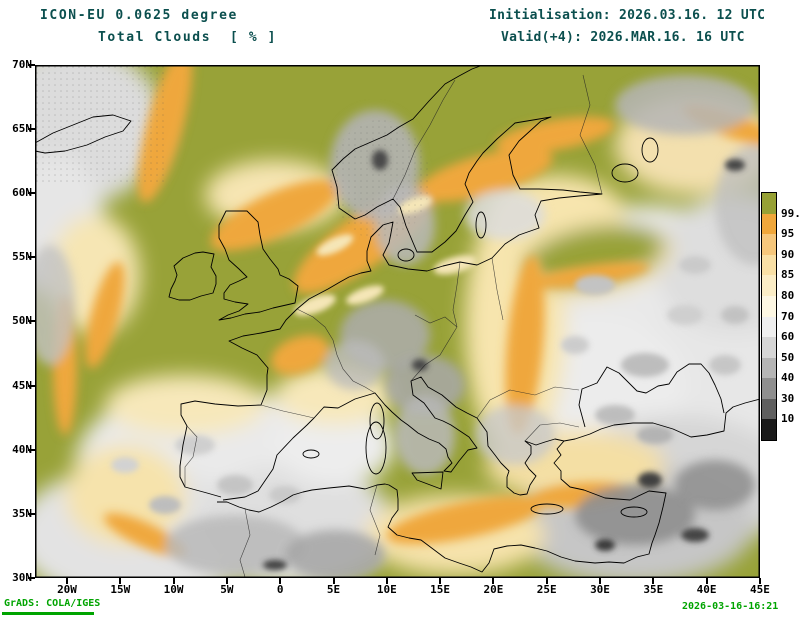 The width and height of the screenshot is (800, 618). I want to click on lon-tick-label: 15W, so click(120, 589).